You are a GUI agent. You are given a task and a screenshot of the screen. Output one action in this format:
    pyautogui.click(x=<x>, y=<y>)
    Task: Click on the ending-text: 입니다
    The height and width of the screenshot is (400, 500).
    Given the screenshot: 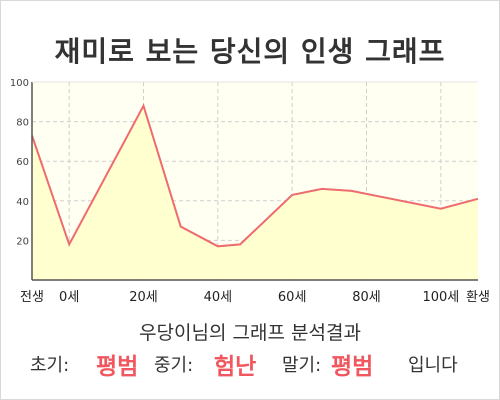 What is the action you would take?
    pyautogui.click(x=433, y=365)
    